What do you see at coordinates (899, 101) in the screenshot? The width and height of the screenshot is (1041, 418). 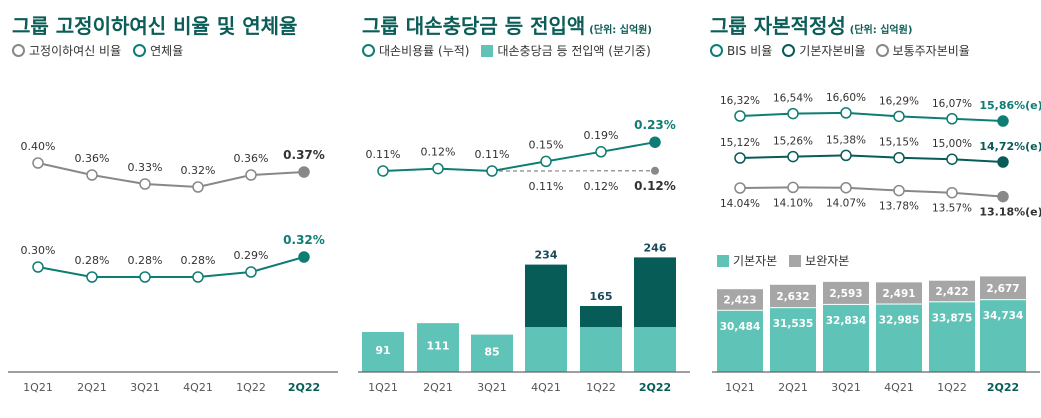 I see `bis-data-label: 16,29%` at bounding box center [899, 101].